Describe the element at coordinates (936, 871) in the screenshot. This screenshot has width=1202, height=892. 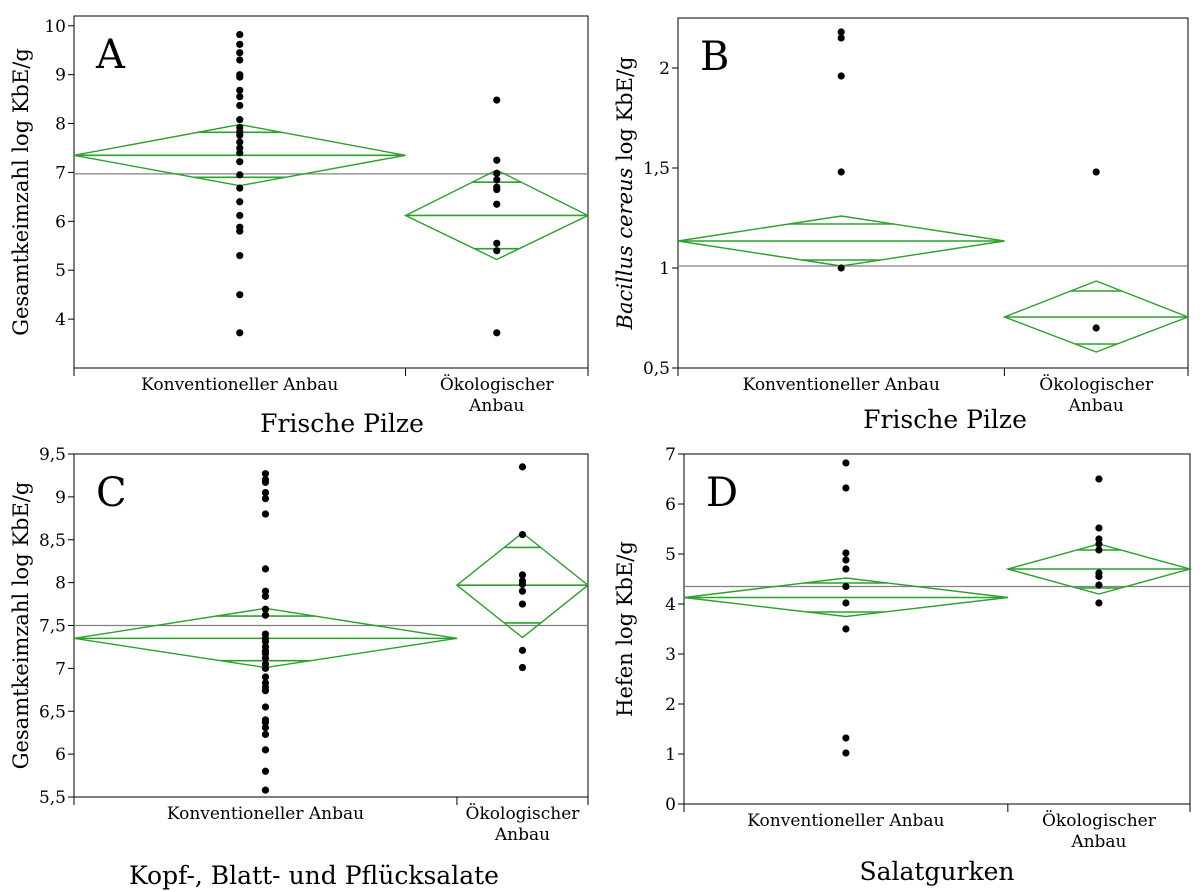
I see `x-axis-title: Salatgurken` at that location.